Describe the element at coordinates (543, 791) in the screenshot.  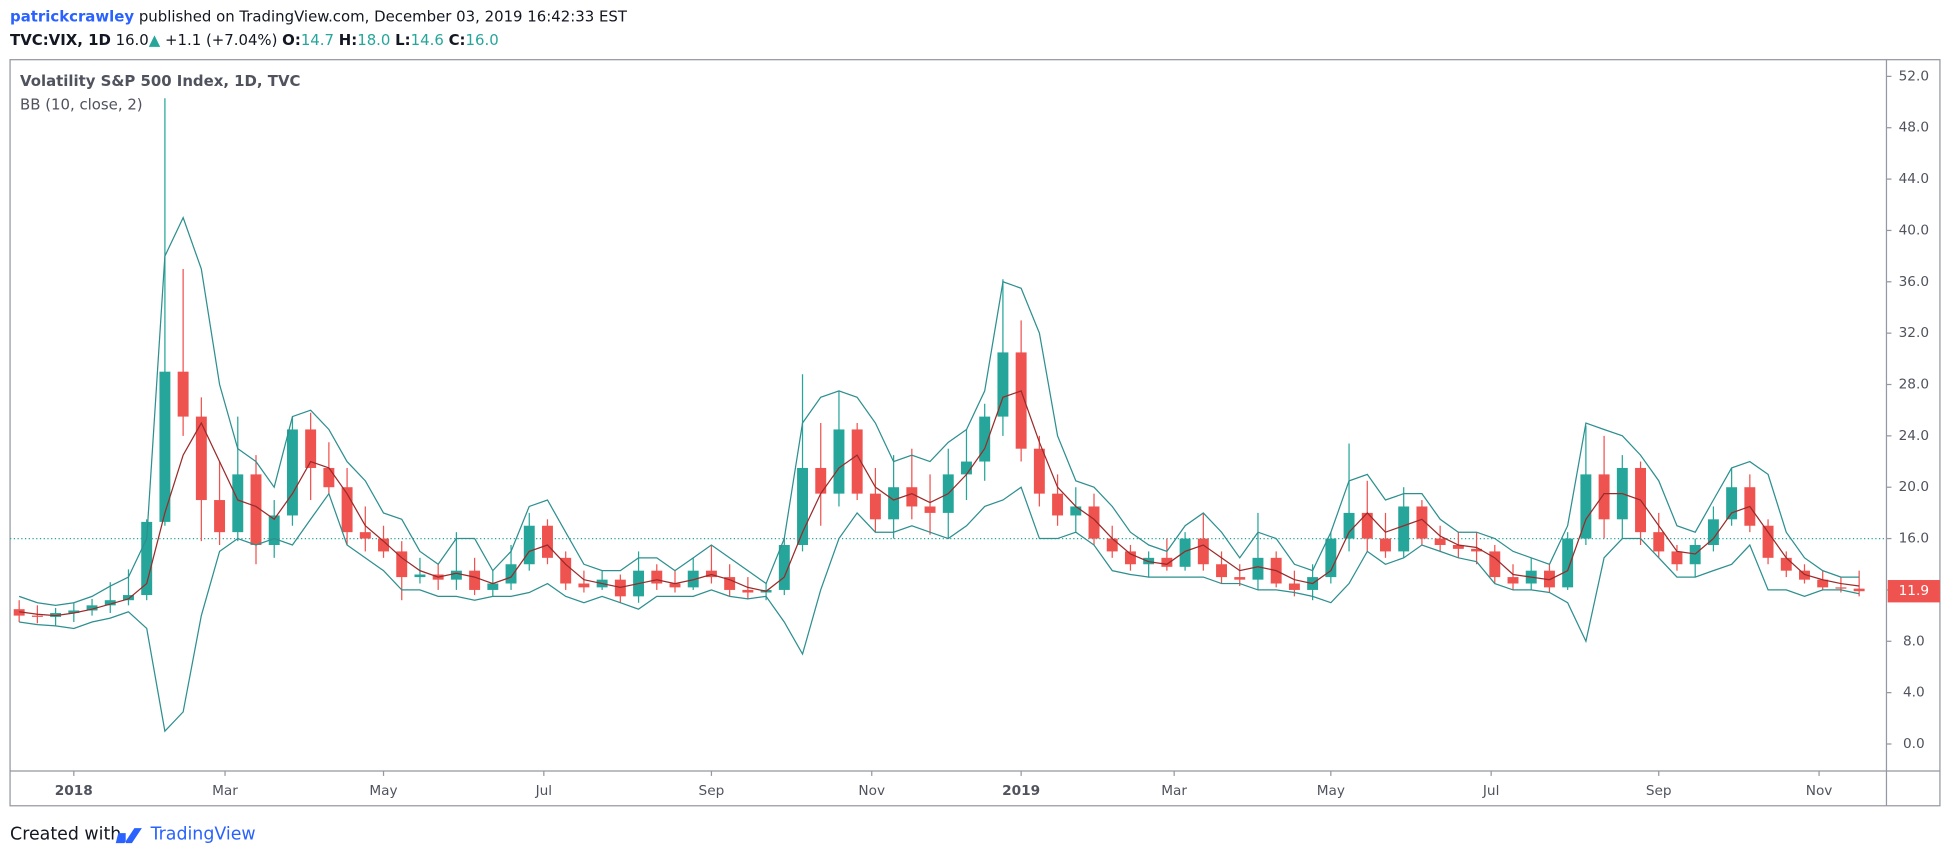
I see `x-tick-label: Jul` at that location.